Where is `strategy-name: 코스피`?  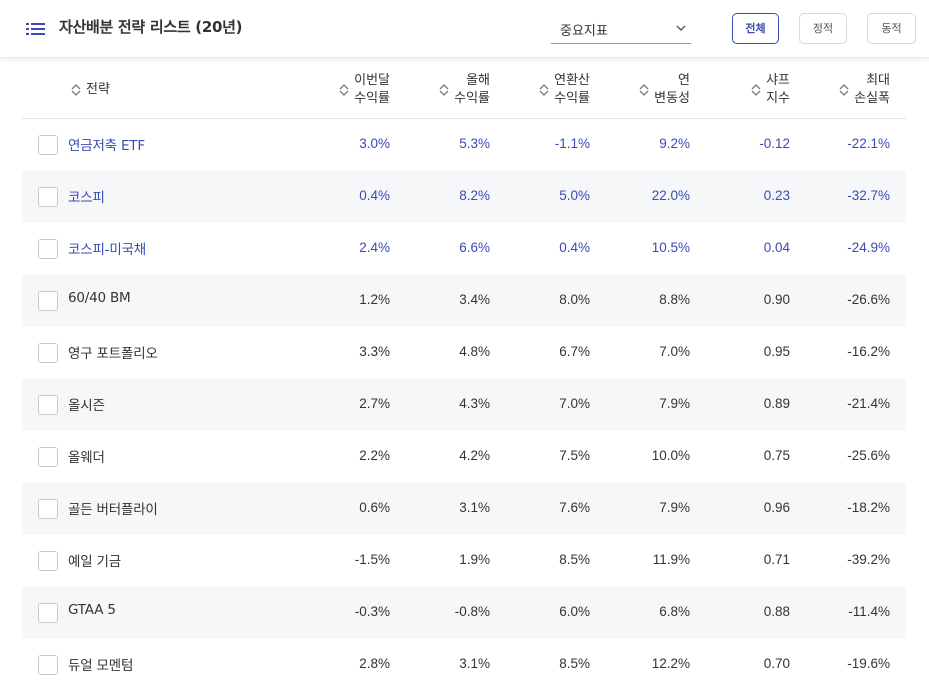 strategy-name: 코스피 is located at coordinates (86, 198).